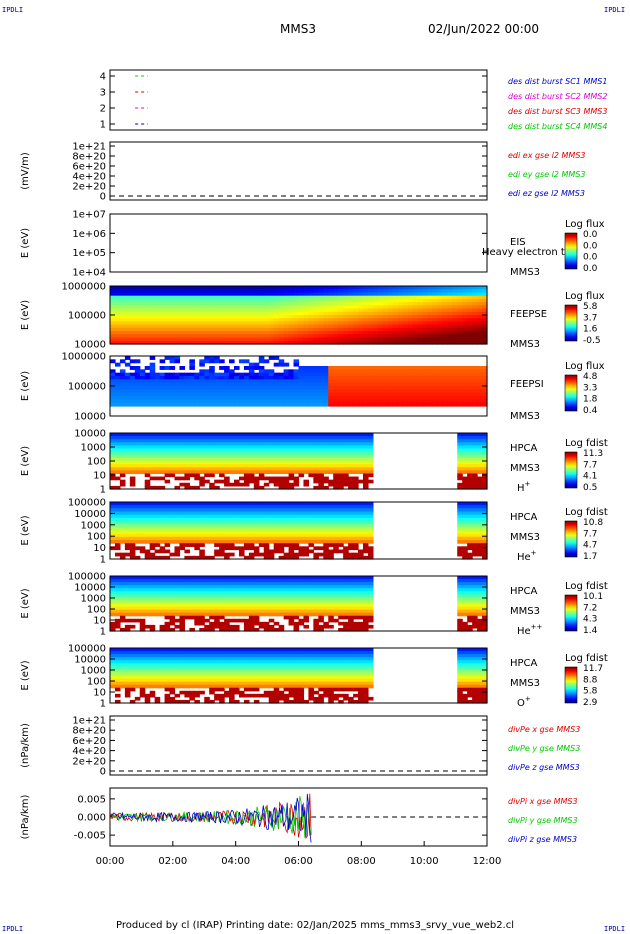 This screenshot has height=934, width=630. What do you see at coordinates (585, 224) in the screenshot?
I see `cbar-title-eis: Log flux` at bounding box center [585, 224].